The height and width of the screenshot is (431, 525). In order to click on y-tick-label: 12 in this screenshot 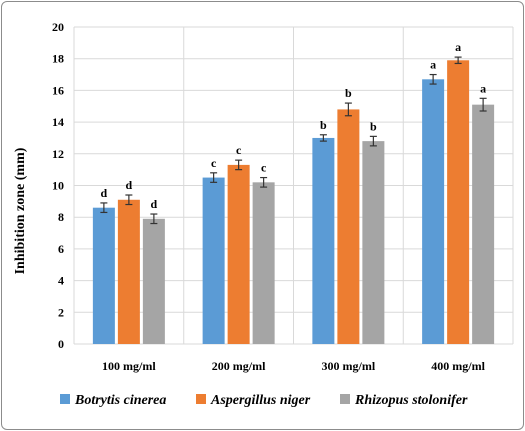, I will do `click(58, 154)`.